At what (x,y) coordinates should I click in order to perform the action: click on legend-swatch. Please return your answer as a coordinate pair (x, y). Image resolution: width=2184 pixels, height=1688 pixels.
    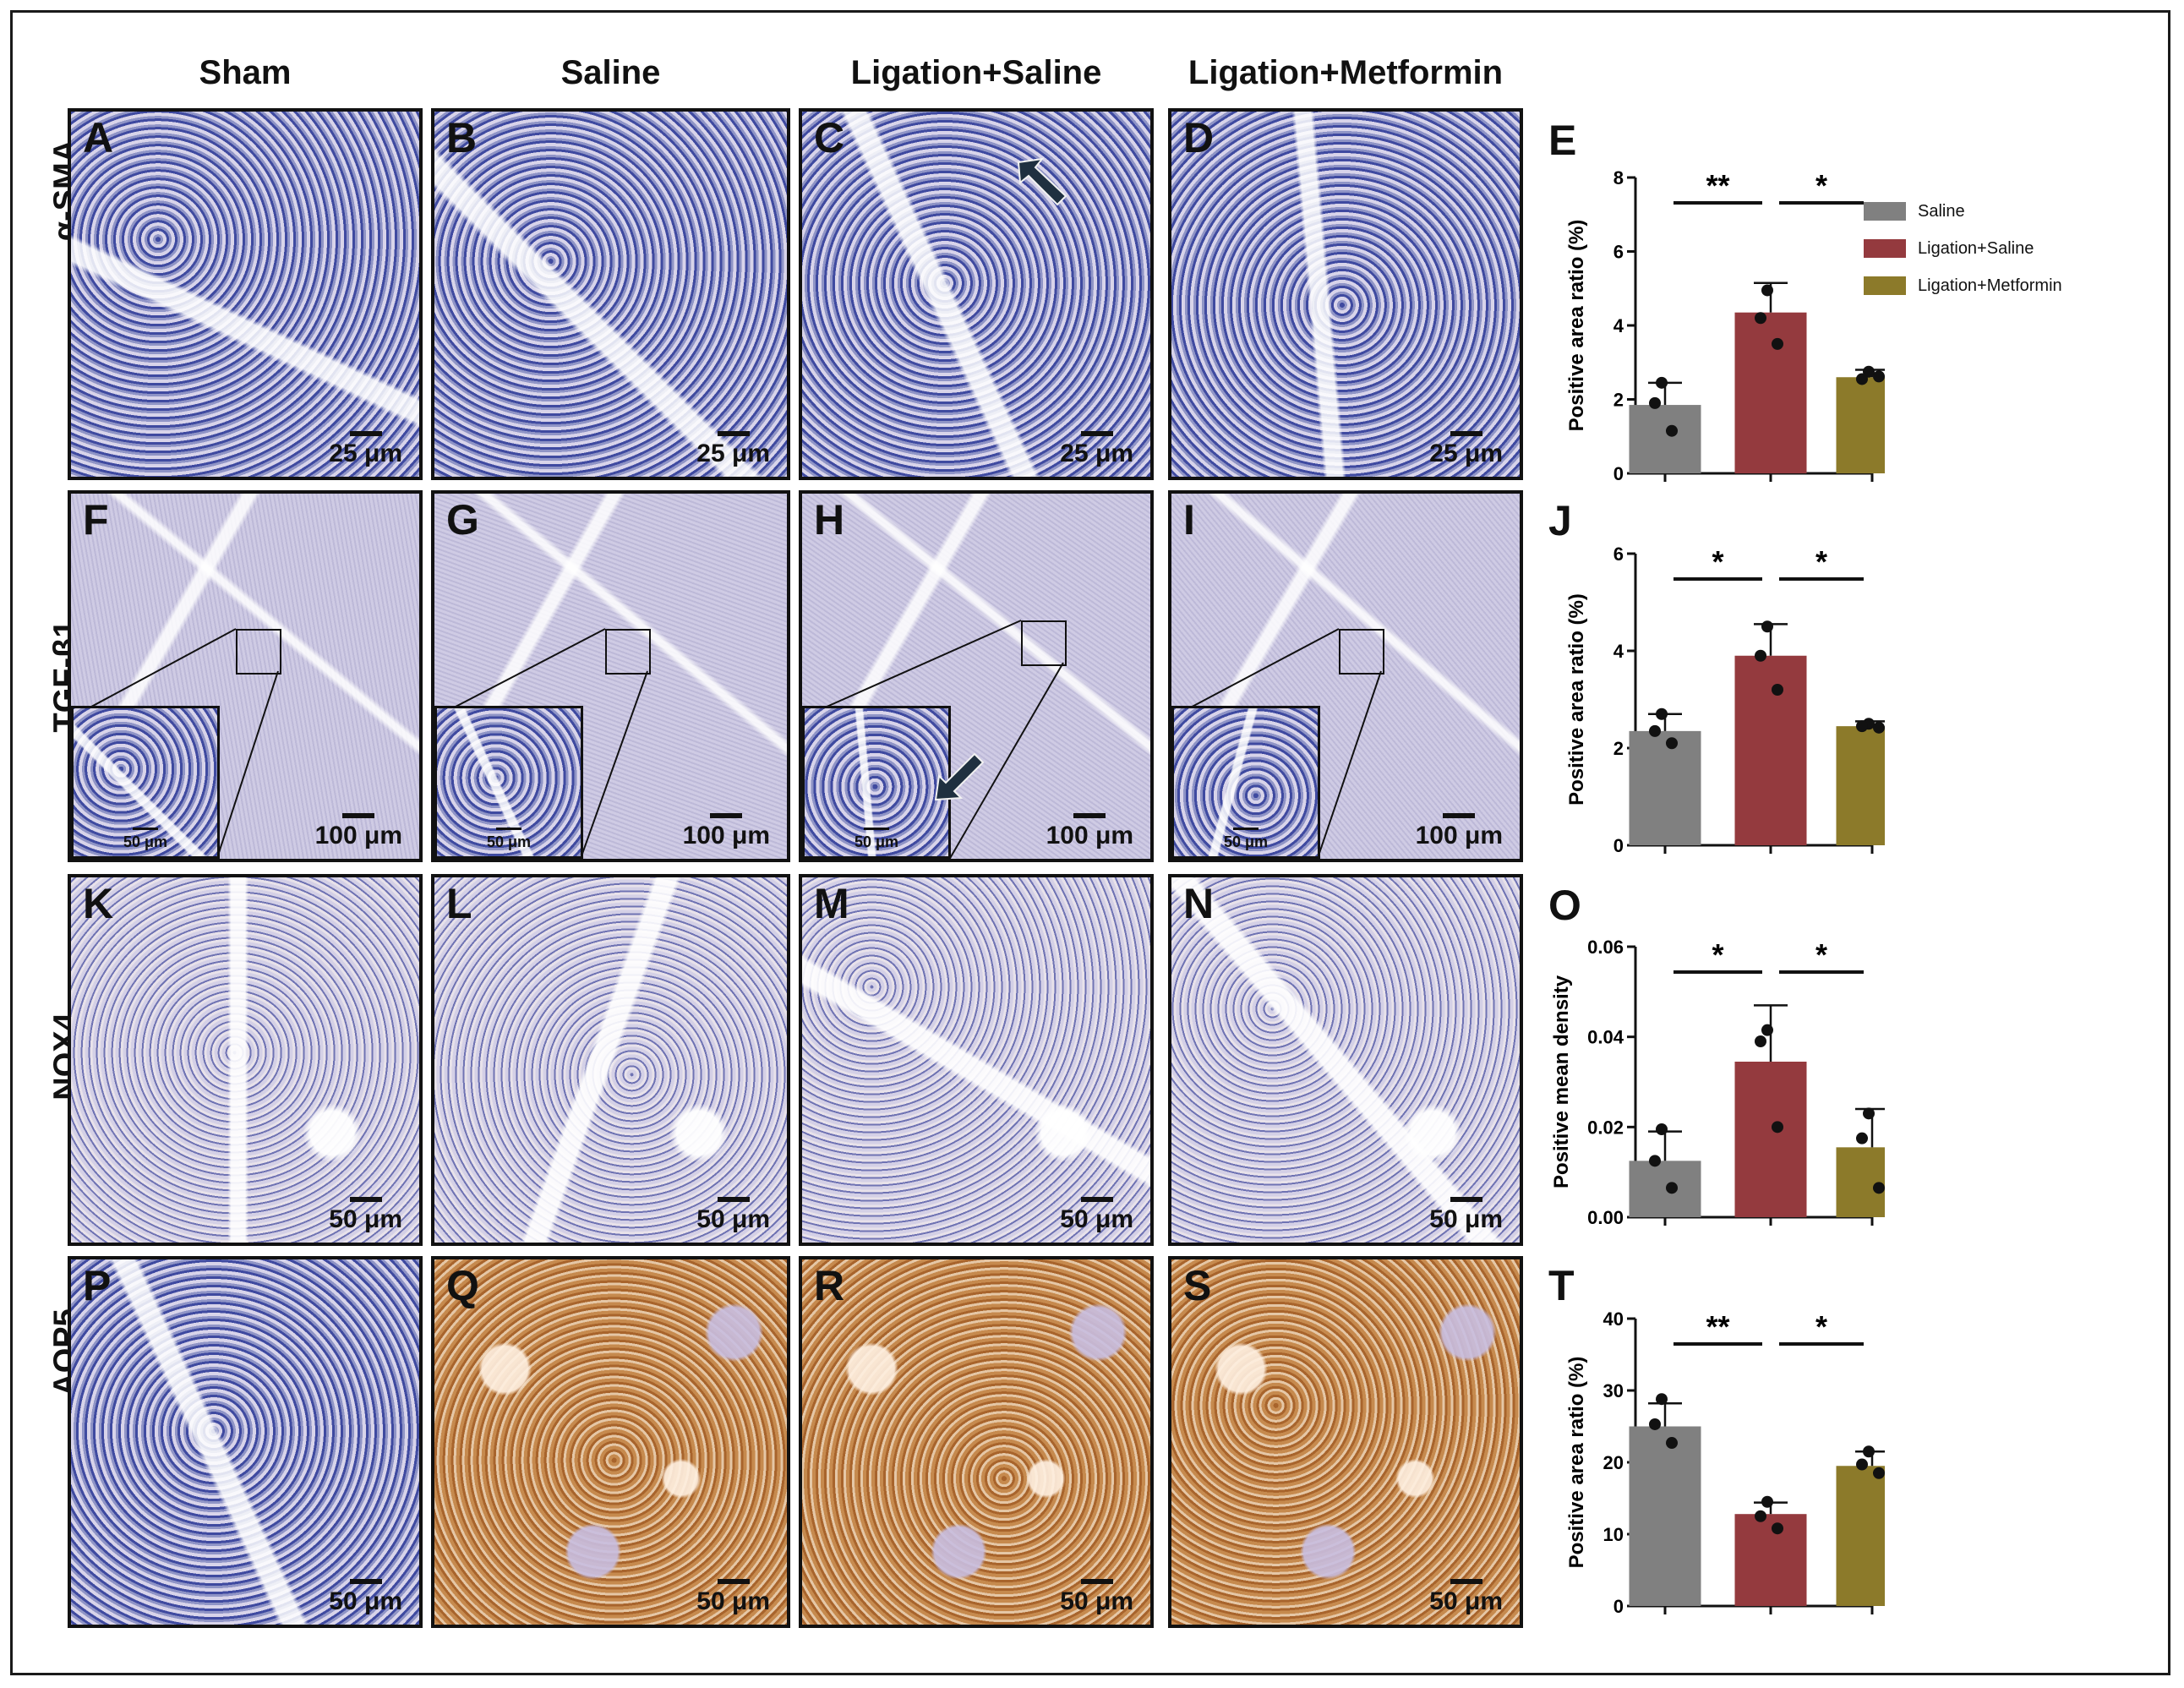
    Looking at the image, I should click on (1885, 211).